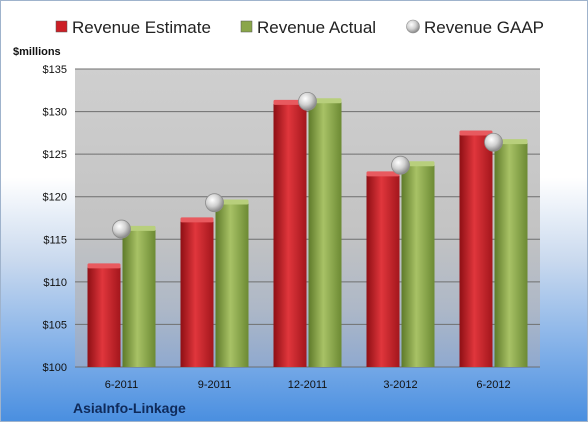 This screenshot has height=423, width=588. Describe the element at coordinates (129, 408) in the screenshot. I see `company-name: AsiaInfo-Linkage` at that location.